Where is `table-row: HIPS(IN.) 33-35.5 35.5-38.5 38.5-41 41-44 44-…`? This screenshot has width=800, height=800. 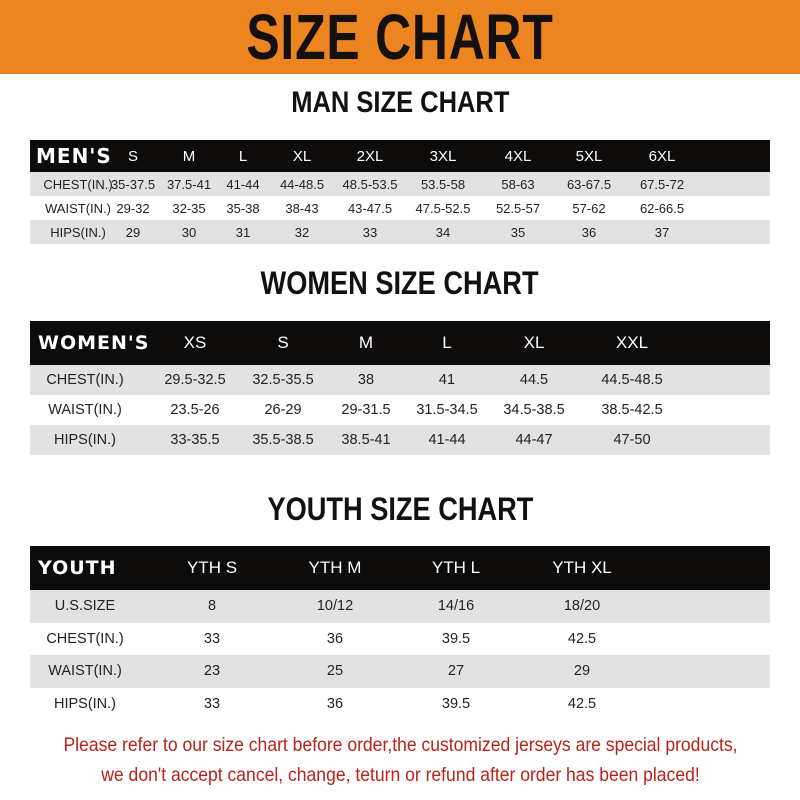 table-row: HIPS(IN.) 33-35.5 35.5-38.5 38.5-41 41-44 44-… is located at coordinates (400, 440).